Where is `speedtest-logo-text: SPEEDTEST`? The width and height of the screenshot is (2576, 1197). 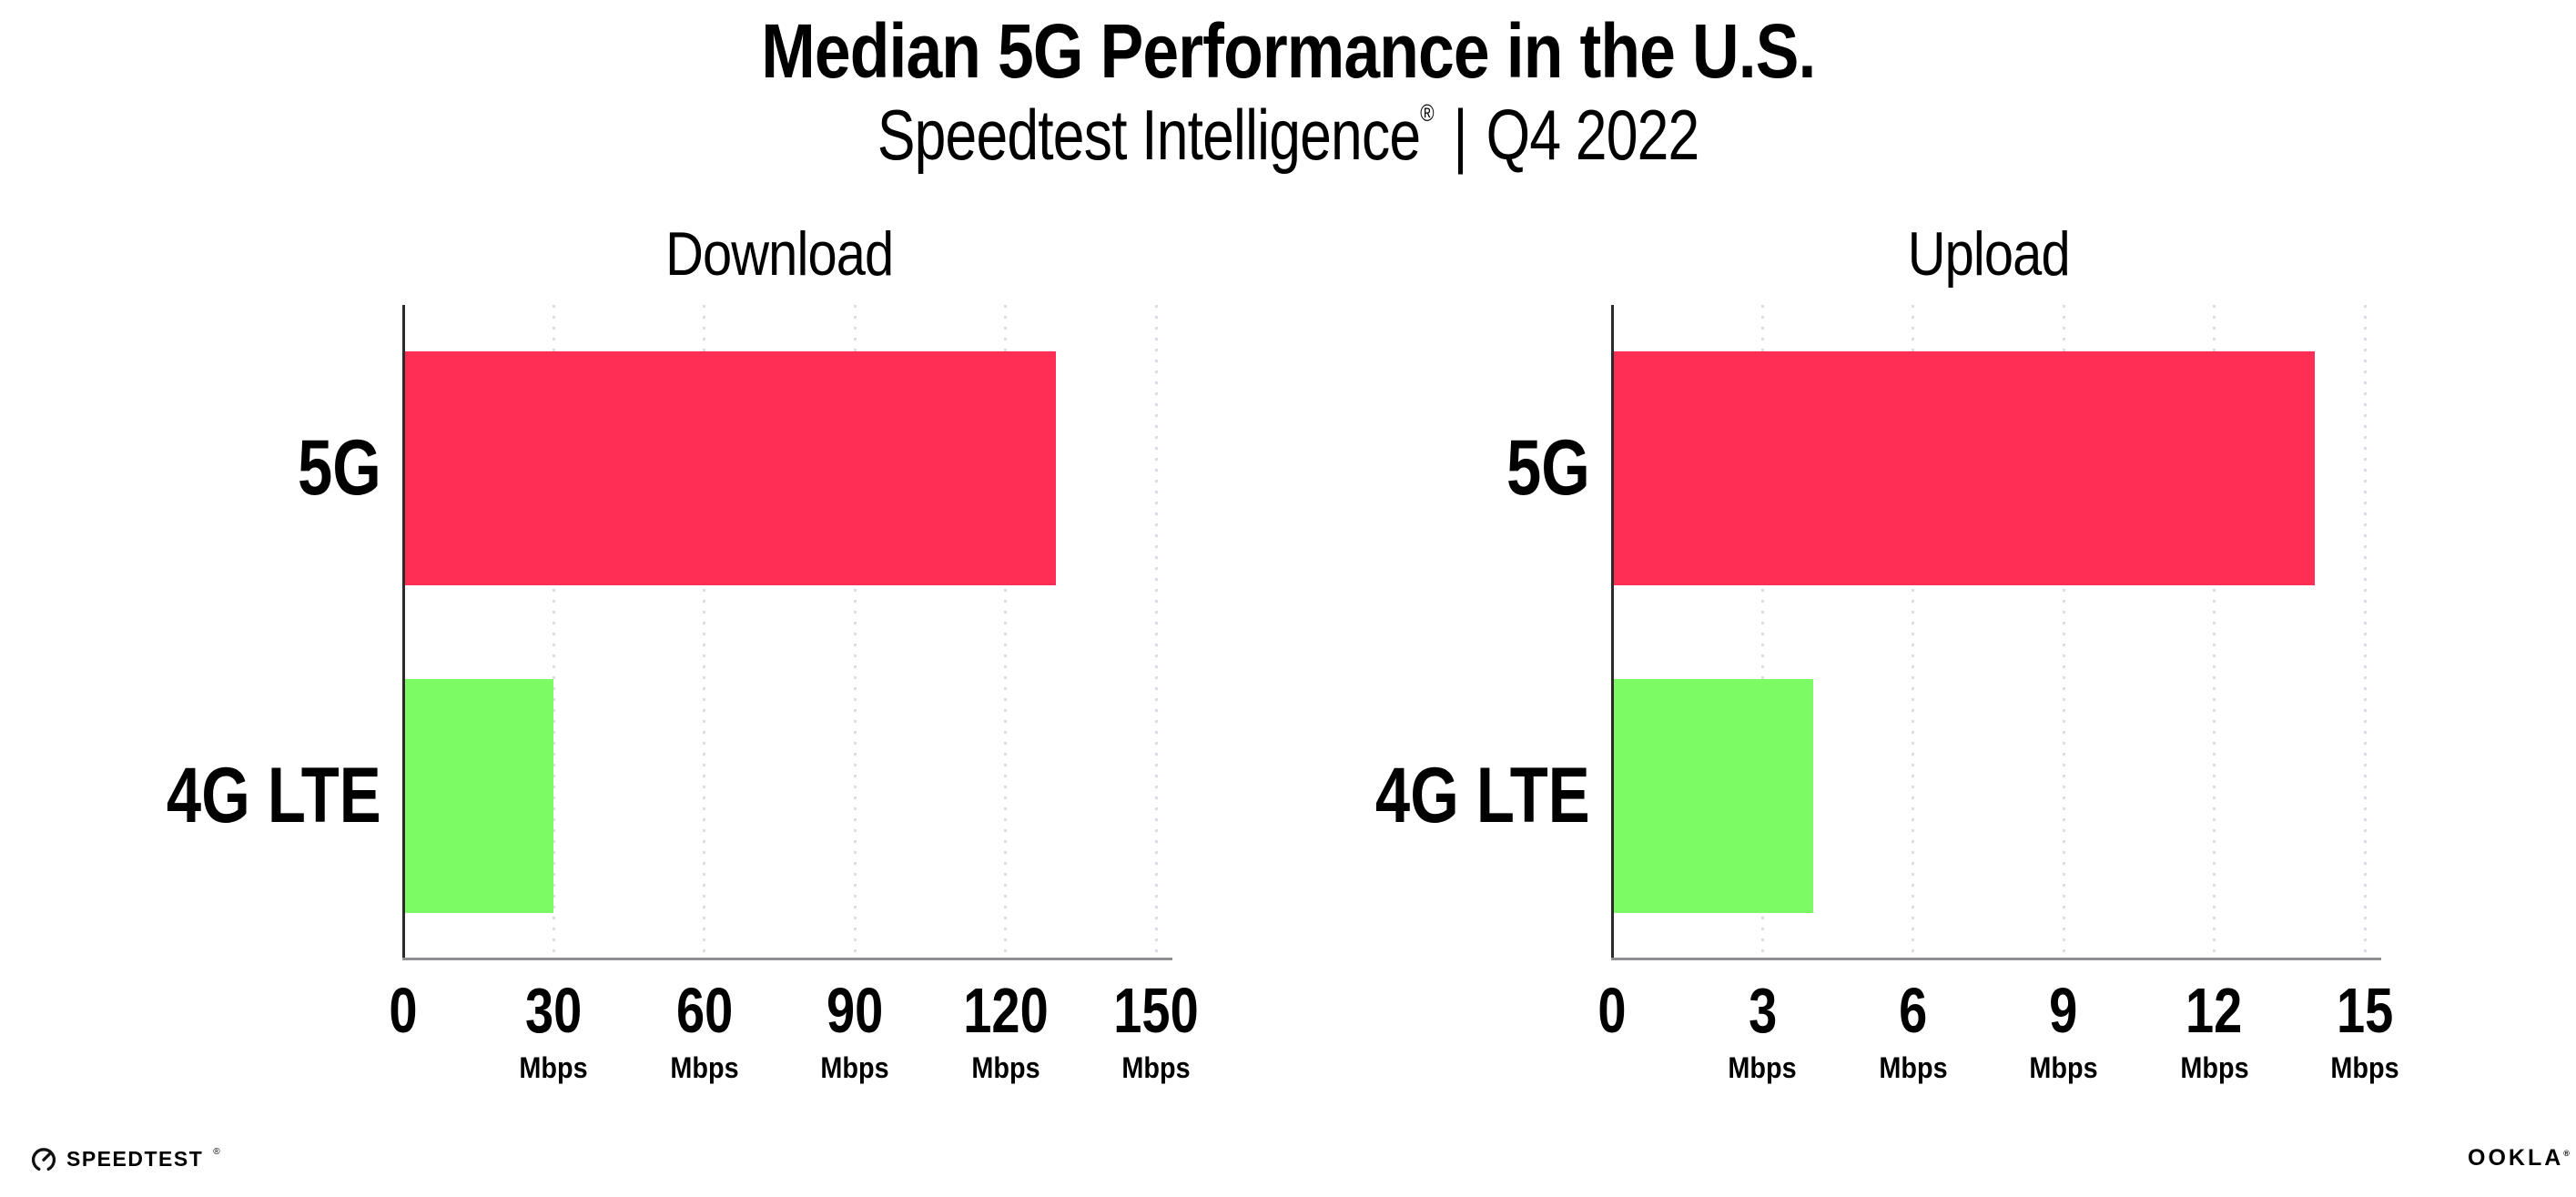
speedtest-logo-text: SPEEDTEST is located at coordinates (135, 1159).